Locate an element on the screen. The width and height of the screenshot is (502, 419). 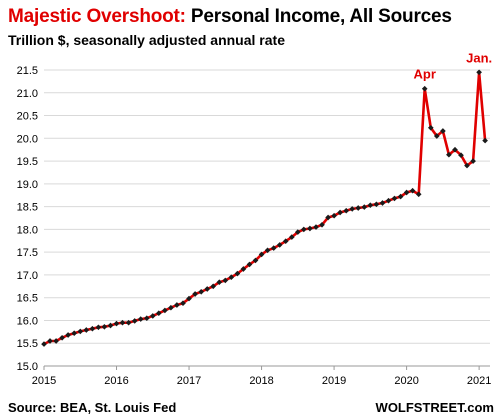
y-tick-label: 20.0 is located at coordinates (27, 139).